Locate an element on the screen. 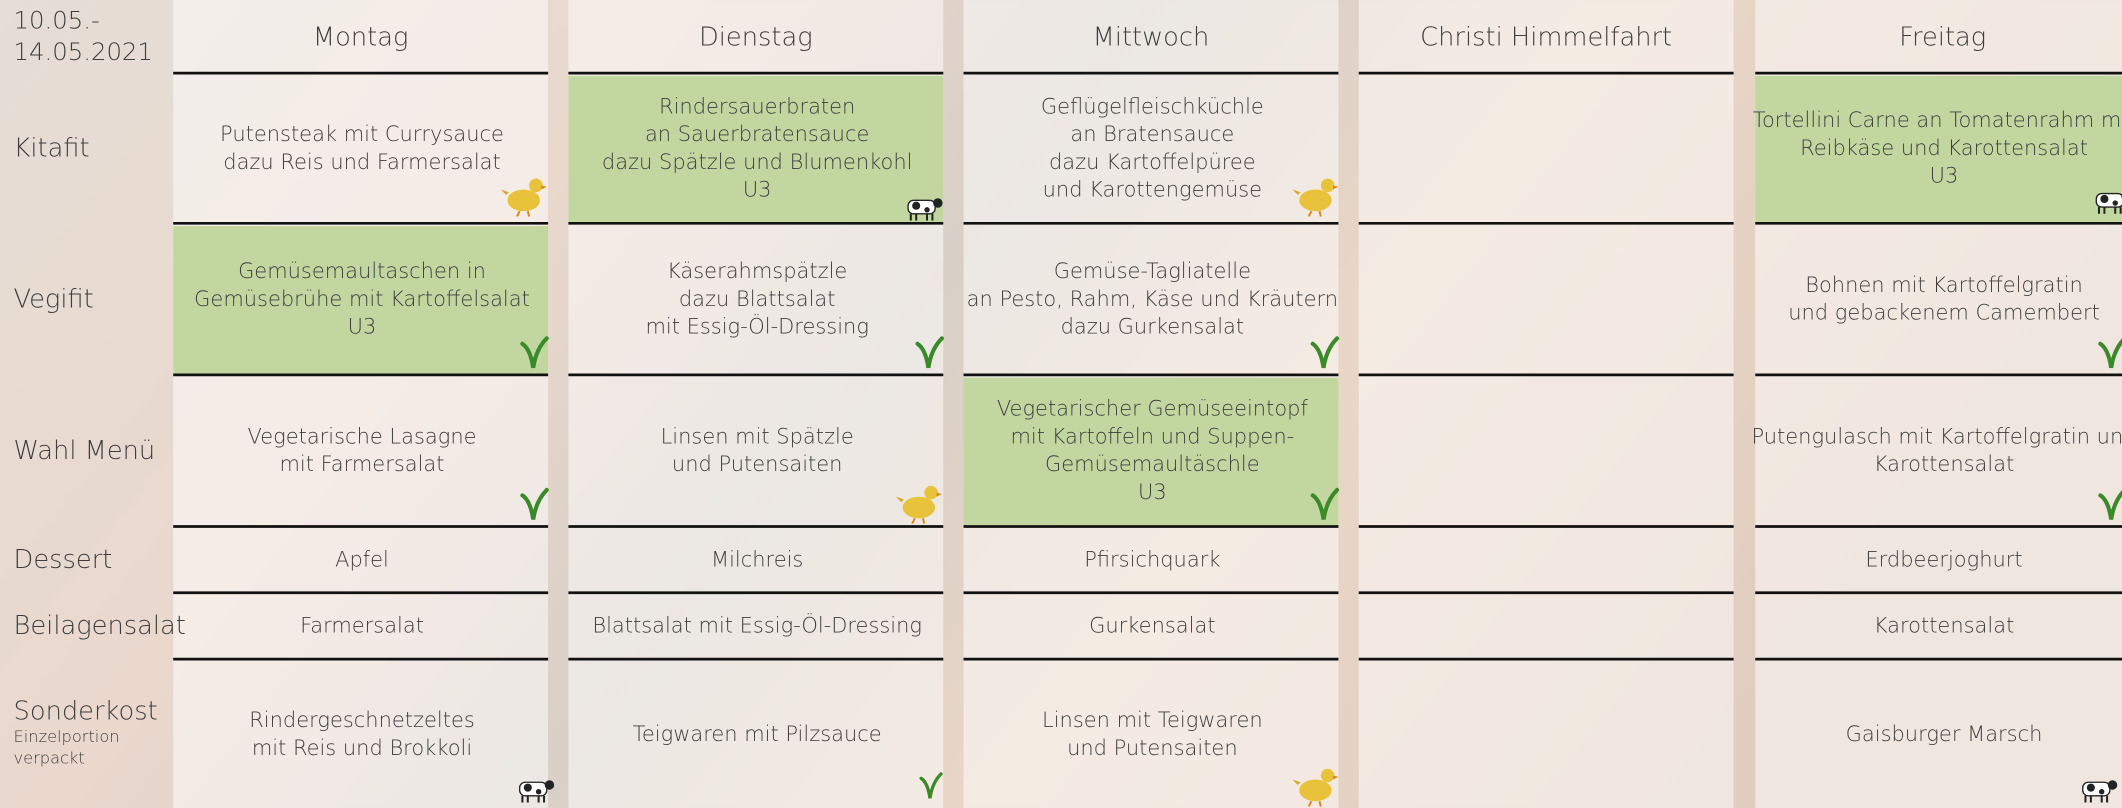 The height and width of the screenshot is (808, 2122). dish-line: Gemüsemaultäschle is located at coordinates (1152, 464).